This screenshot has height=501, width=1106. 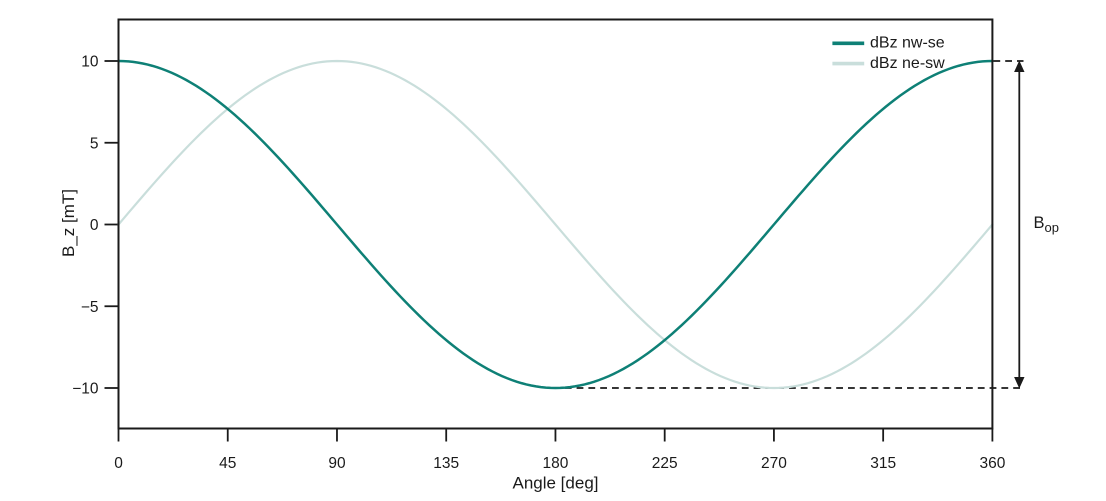 I want to click on svg-text: 225, so click(x=665, y=463).